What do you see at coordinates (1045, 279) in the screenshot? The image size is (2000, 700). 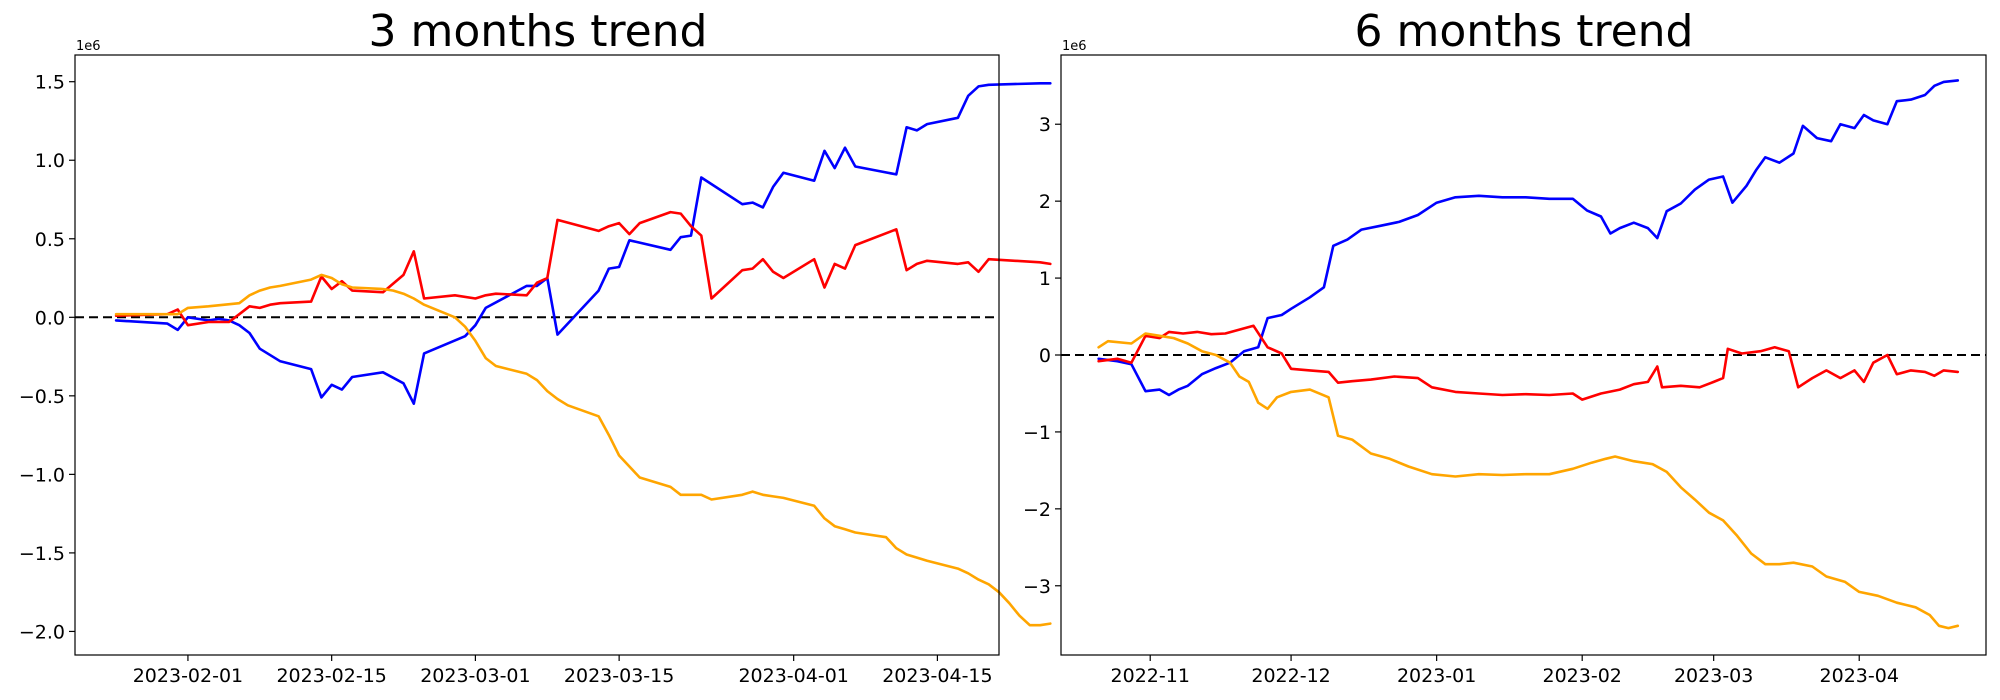 I see `y-tick-label: 1` at bounding box center [1045, 279].